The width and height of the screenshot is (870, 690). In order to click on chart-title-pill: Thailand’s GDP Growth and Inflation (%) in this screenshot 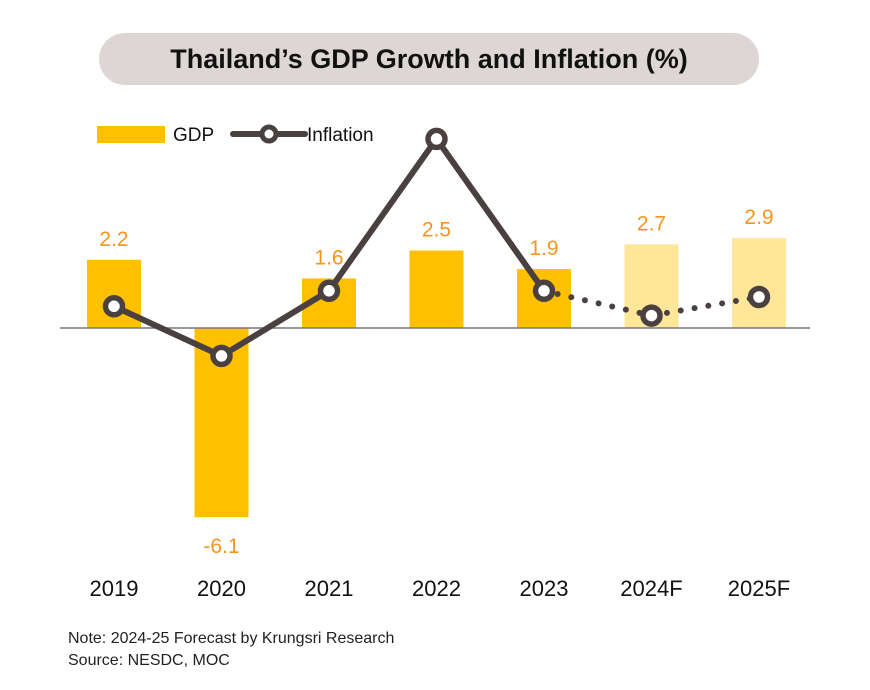, I will do `click(429, 59)`.